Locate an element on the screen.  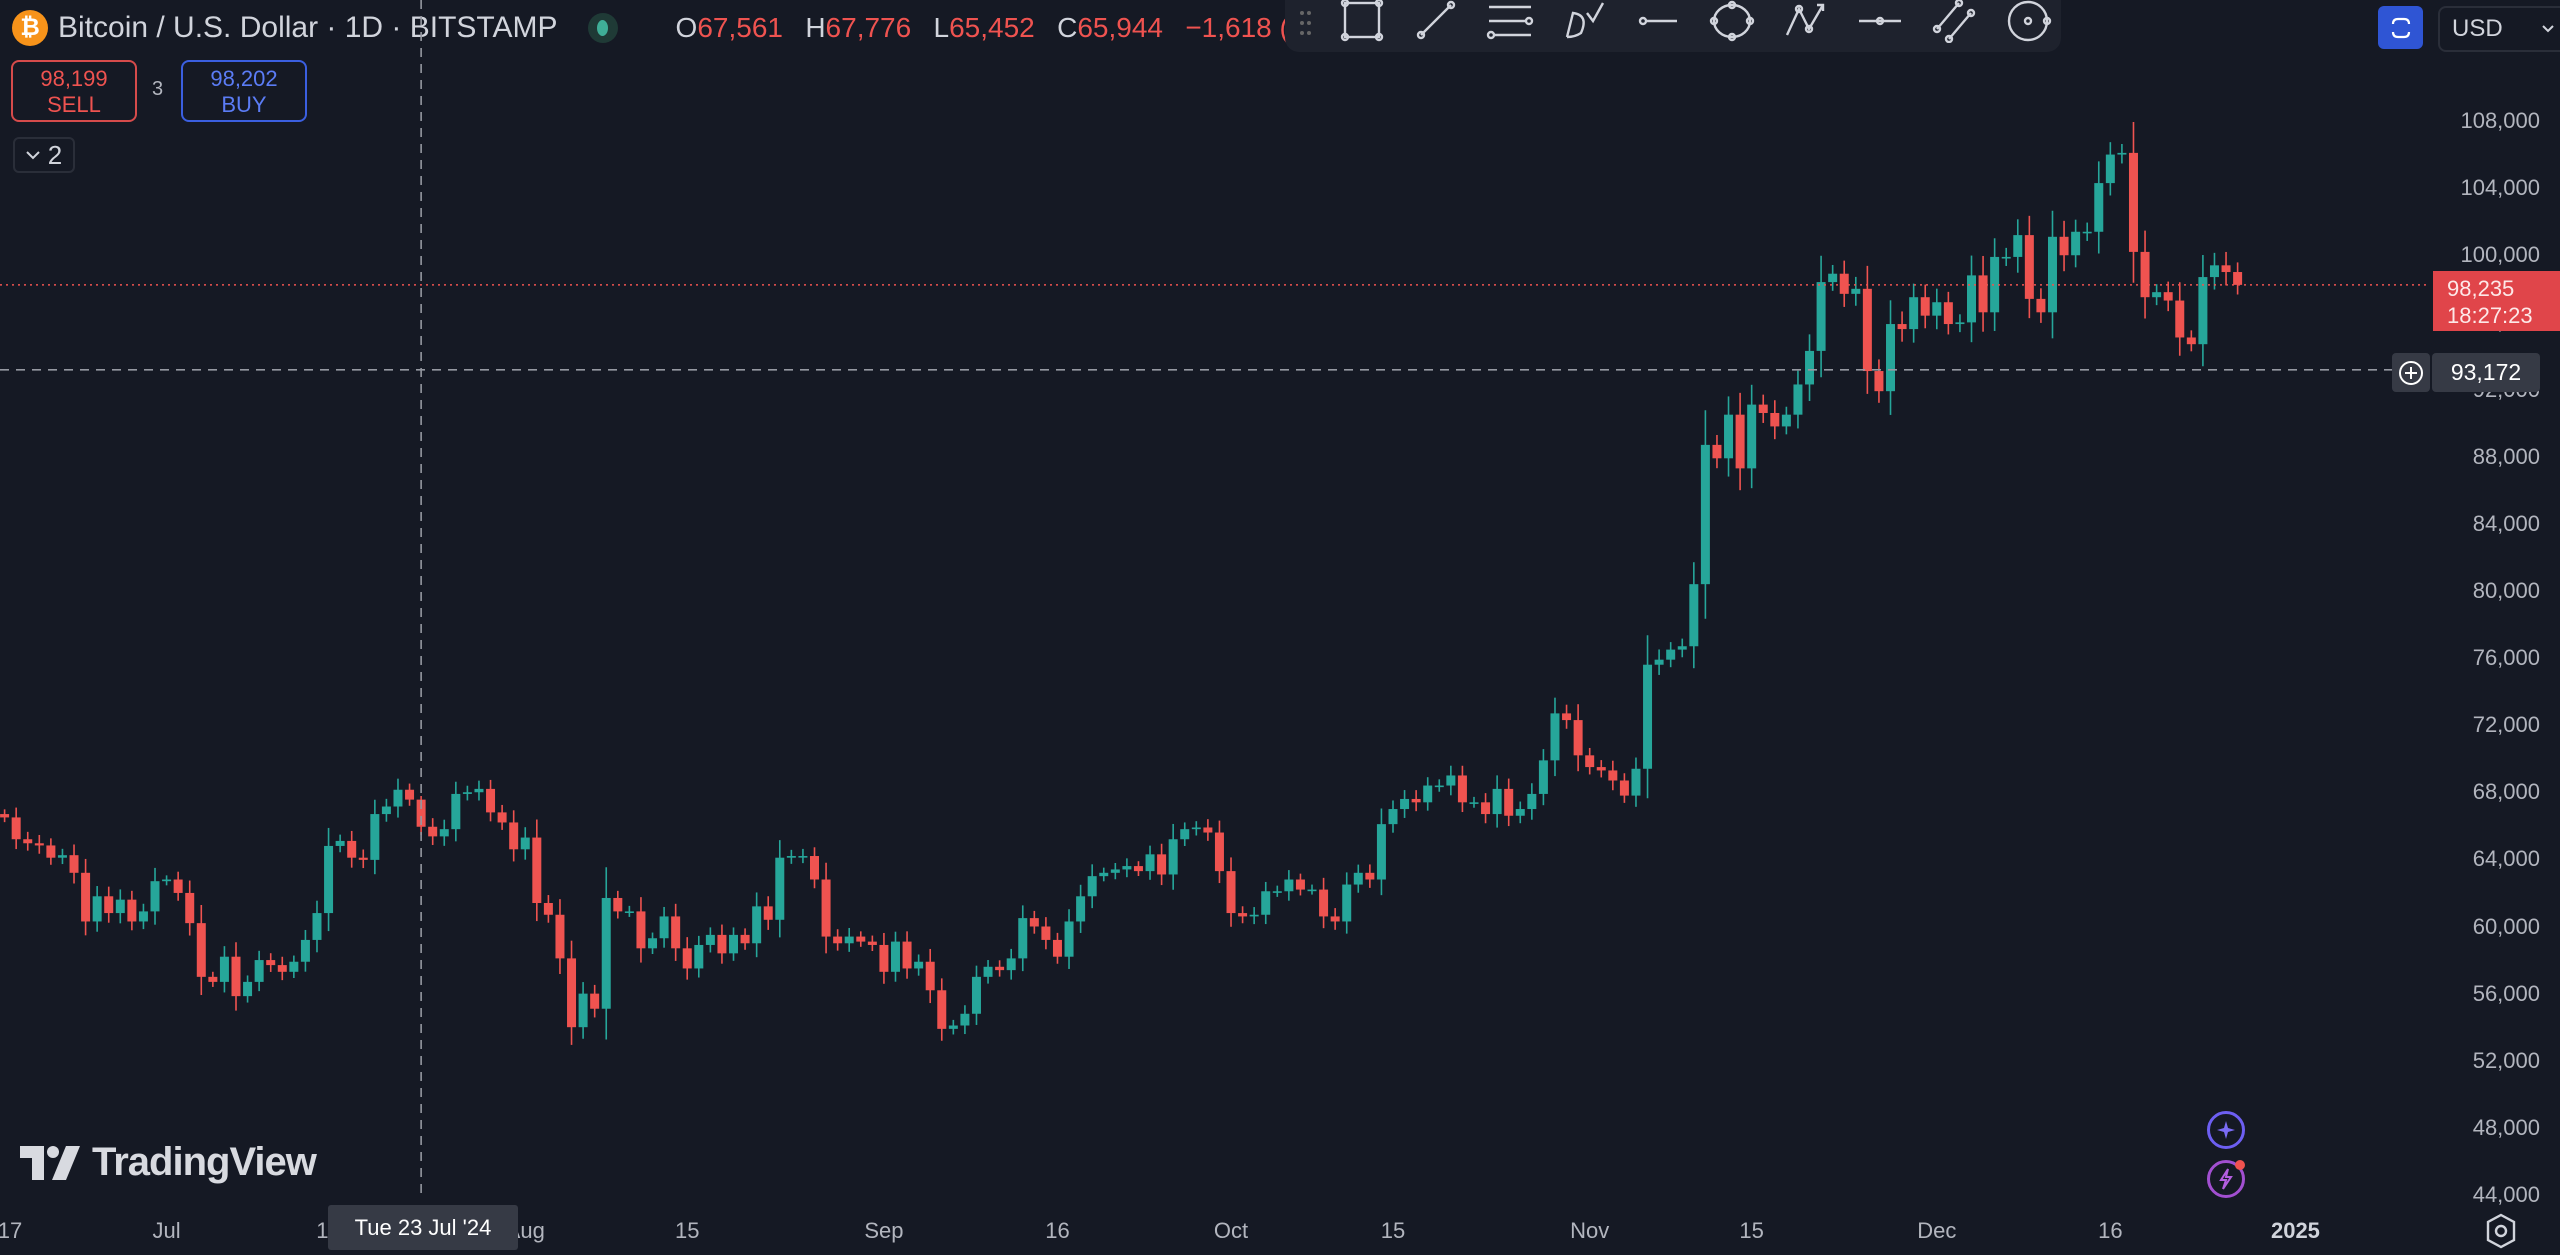
close-value: 65,944 is located at coordinates (1120, 27).